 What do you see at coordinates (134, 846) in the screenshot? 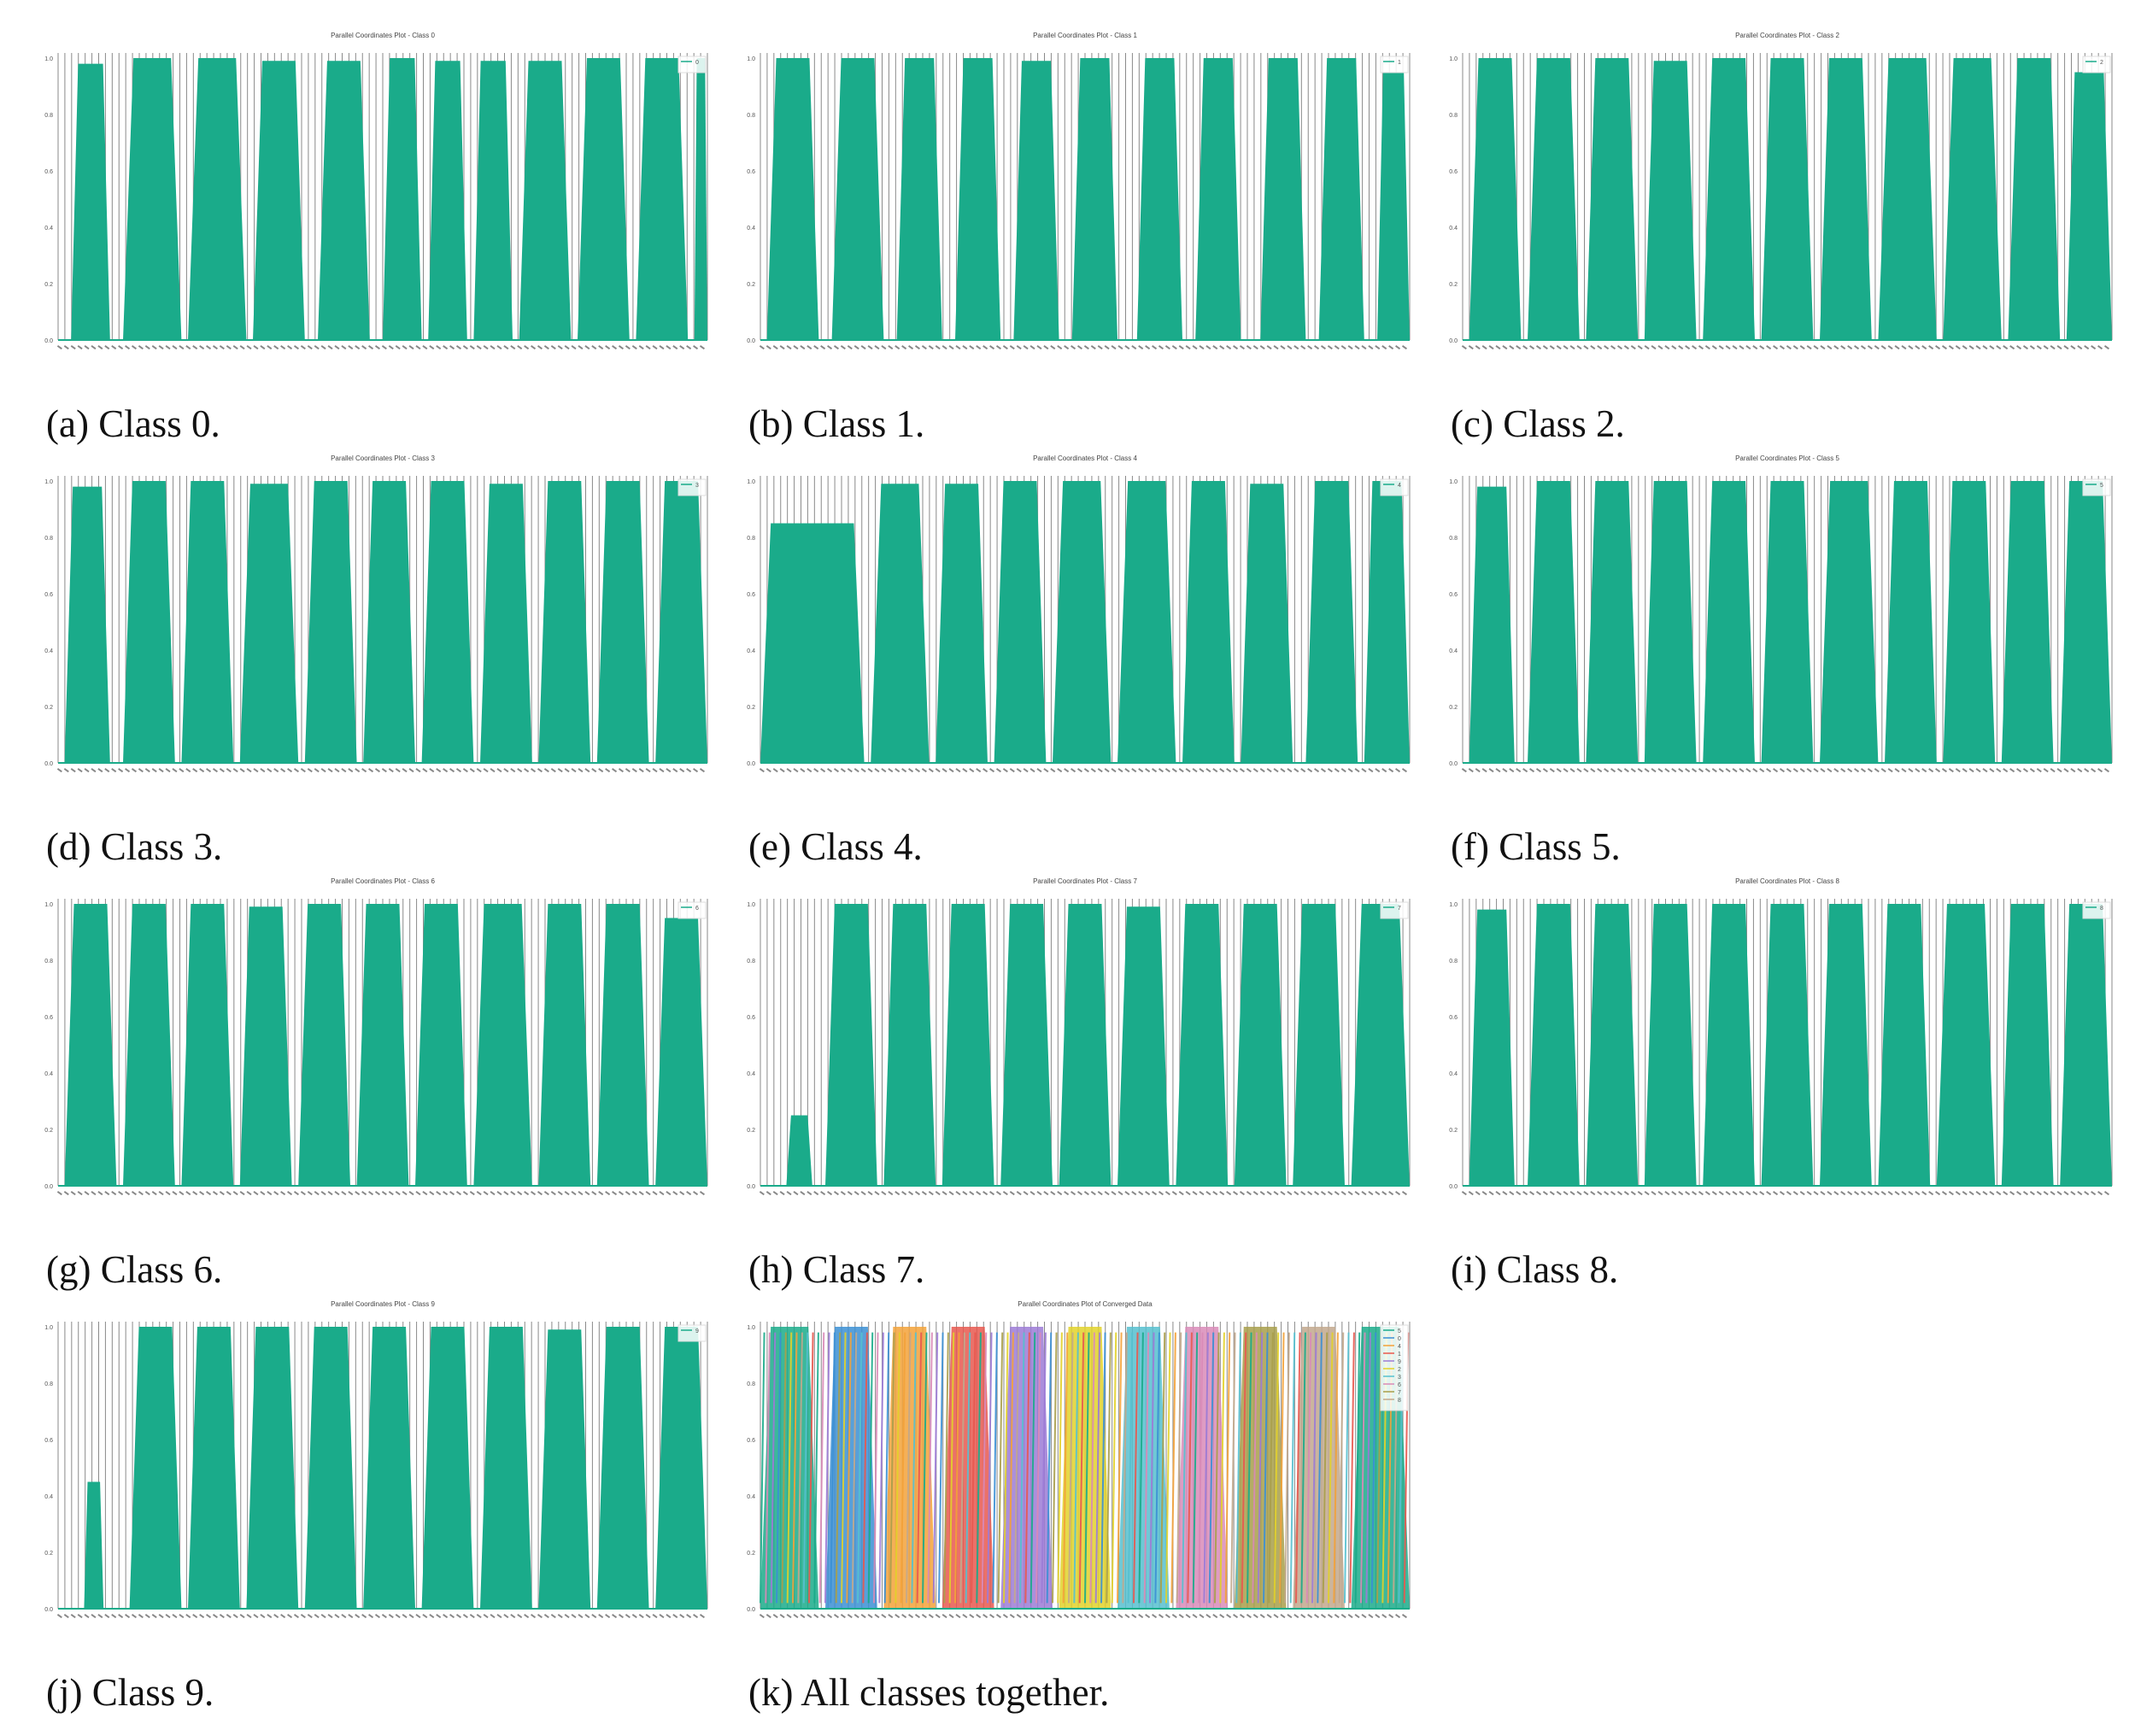
I see `figure-caption: (d) Class 3.` at bounding box center [134, 846].